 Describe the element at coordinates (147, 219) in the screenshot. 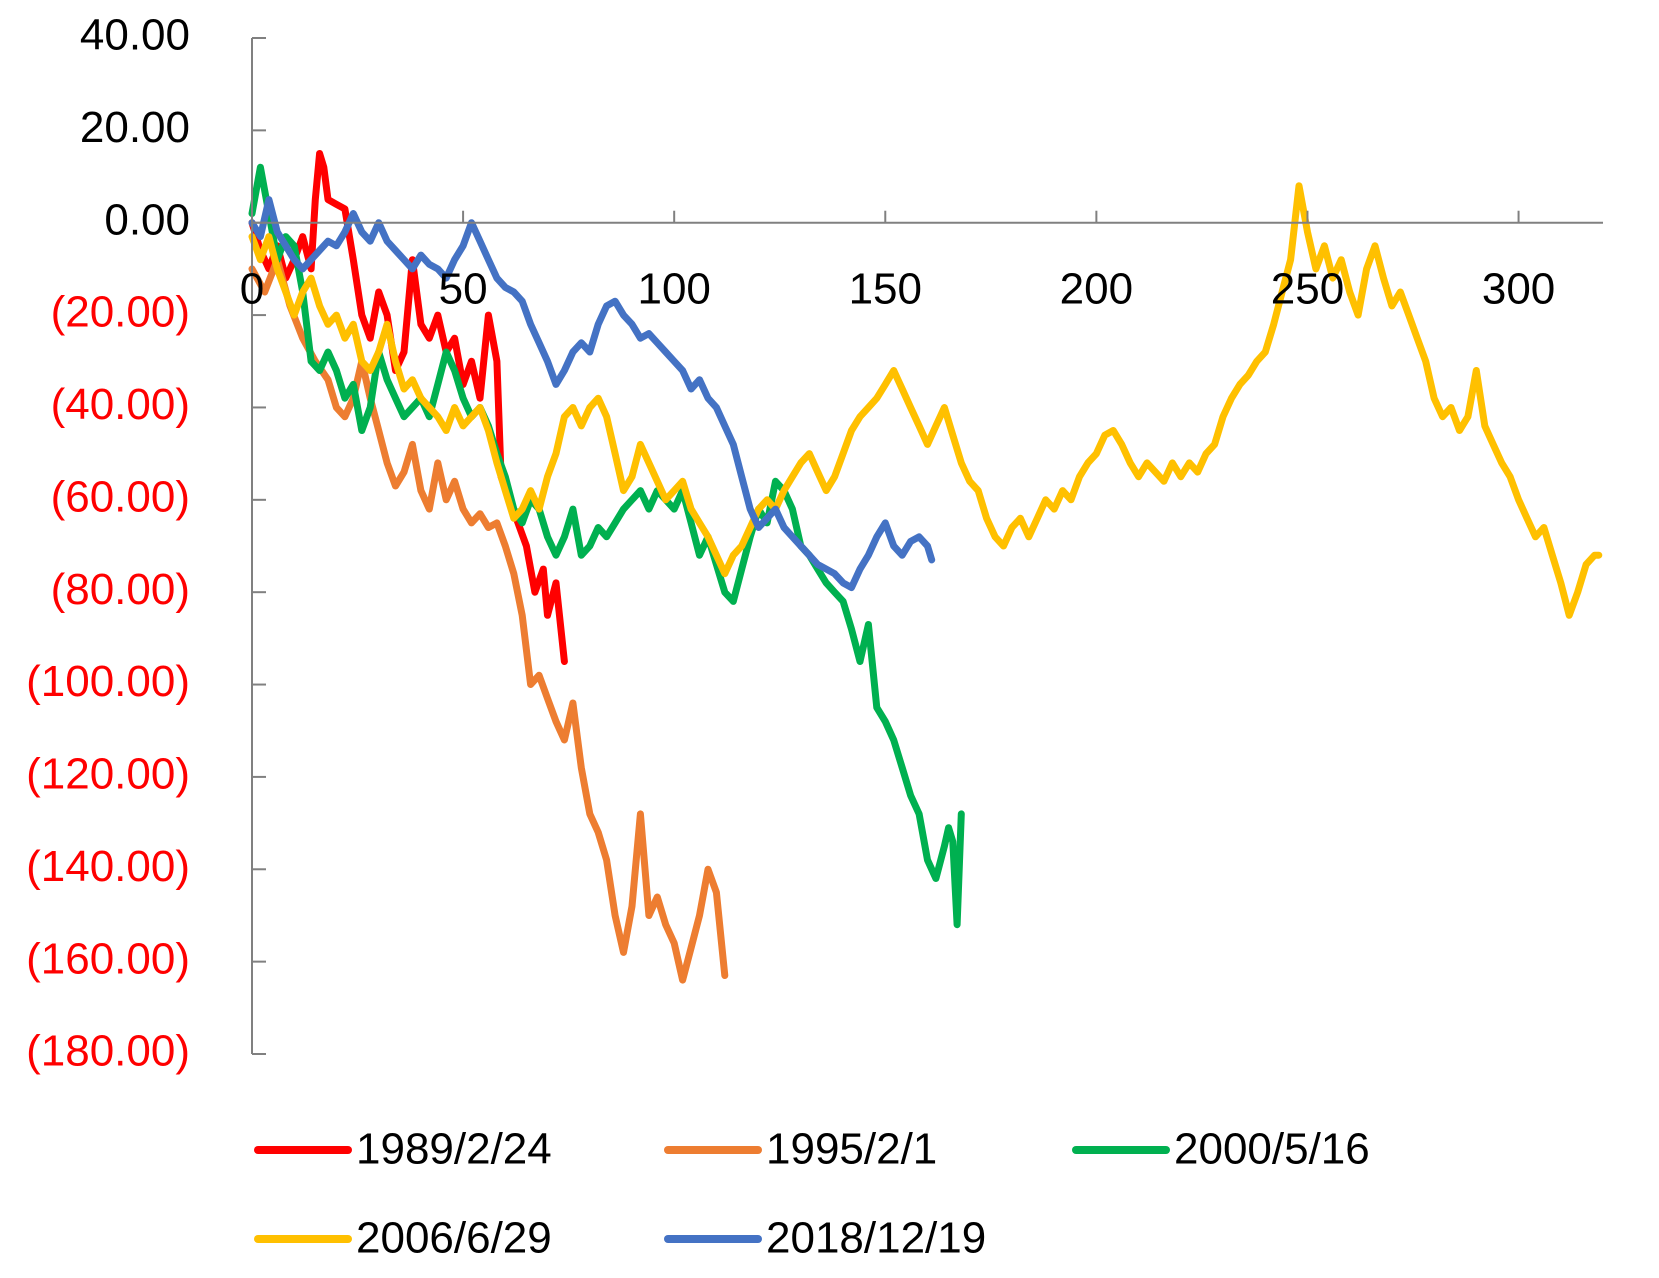

I see `y-tick-label: 0.00` at that location.